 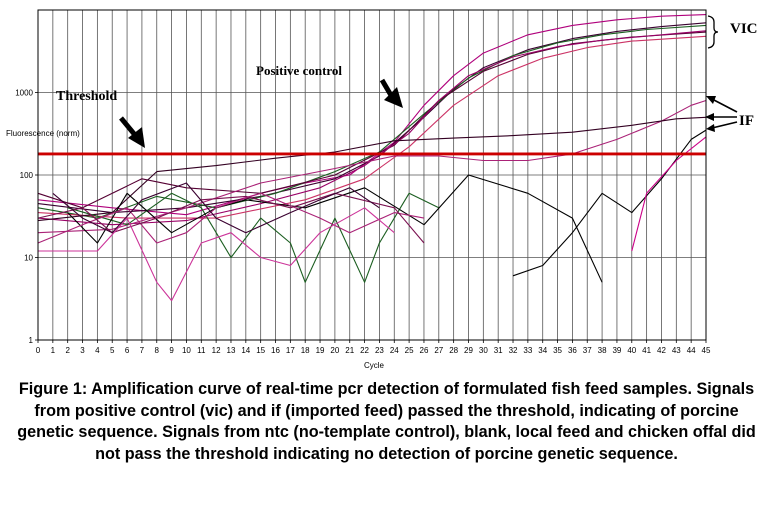 What do you see at coordinates (43, 133) in the screenshot?
I see `y-axis-label: Fluorescence (norm)` at bounding box center [43, 133].